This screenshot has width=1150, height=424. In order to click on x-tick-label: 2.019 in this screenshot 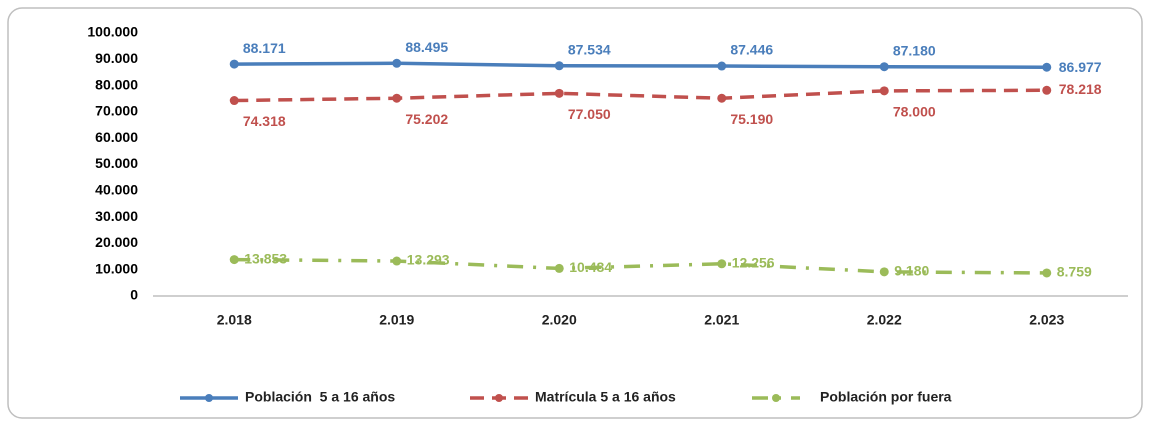, I will do `click(396, 320)`.